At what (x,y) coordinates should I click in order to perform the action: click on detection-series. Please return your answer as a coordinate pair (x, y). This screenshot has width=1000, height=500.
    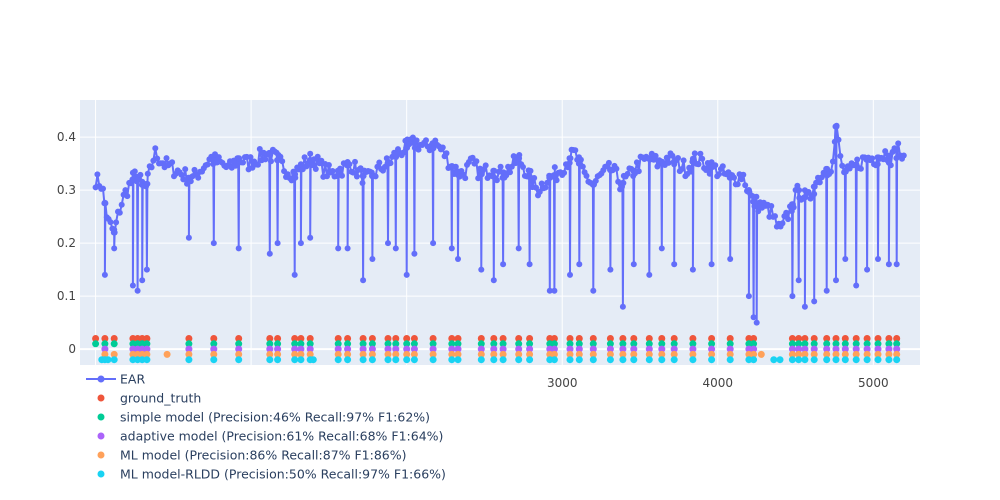
    Looking at the image, I should click on (496, 349).